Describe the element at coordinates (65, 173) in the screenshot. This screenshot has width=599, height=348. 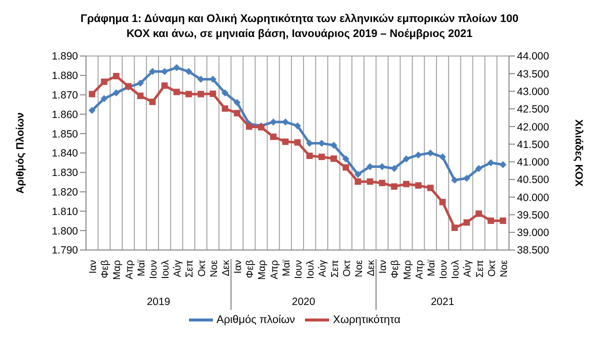
I see `y-tick-label: 1.830` at that location.